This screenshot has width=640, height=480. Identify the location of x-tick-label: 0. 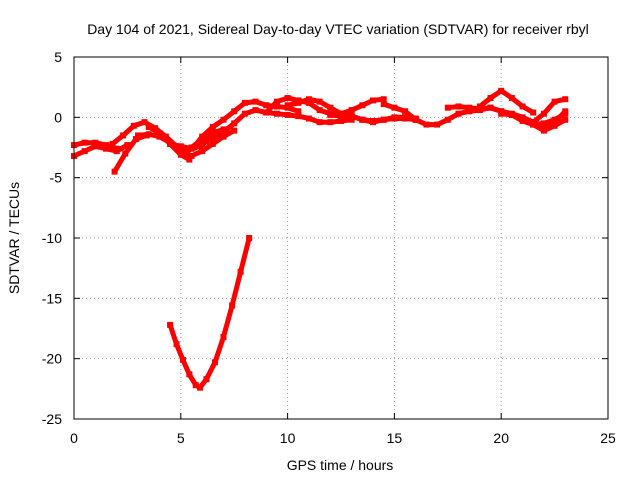
(74, 438).